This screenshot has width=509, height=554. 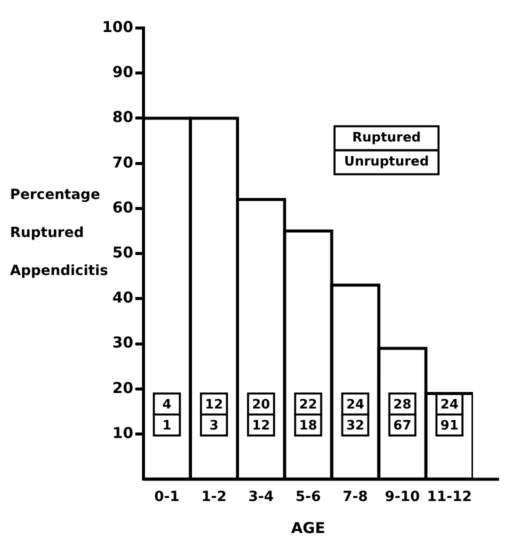 What do you see at coordinates (449, 426) in the screenshot?
I see `annotation: 91` at bounding box center [449, 426].